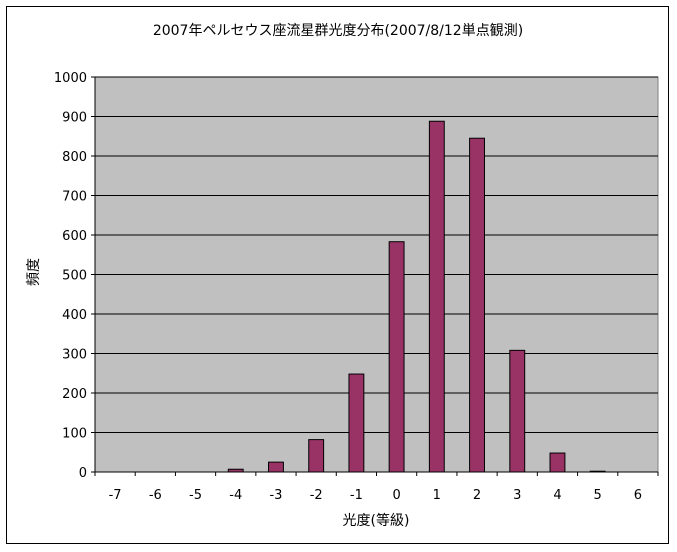 The image size is (677, 552). Describe the element at coordinates (74, 236) in the screenshot. I see `y-tick-label: 600` at that location.